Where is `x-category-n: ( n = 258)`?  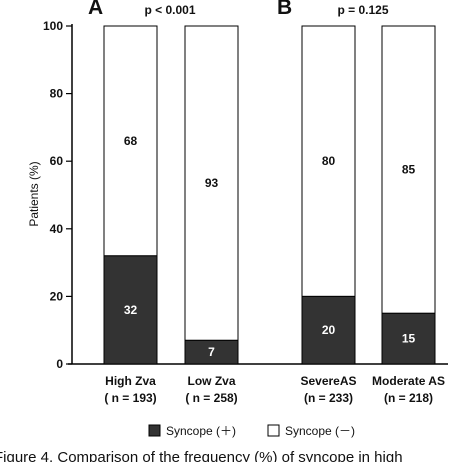 x-category-n: ( n = 258) is located at coordinates (211, 398).